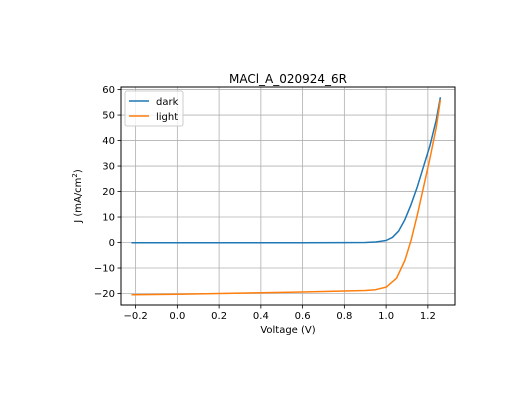 The height and width of the screenshot is (408, 526). I want to click on y-tick-label: 20, so click(108, 192).